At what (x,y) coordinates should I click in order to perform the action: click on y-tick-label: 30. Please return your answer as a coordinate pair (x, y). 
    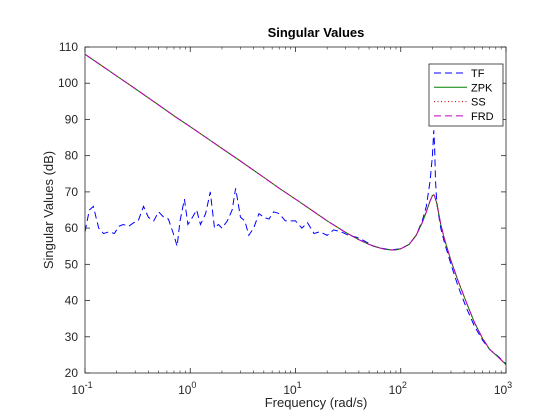
    Looking at the image, I should click on (72, 337).